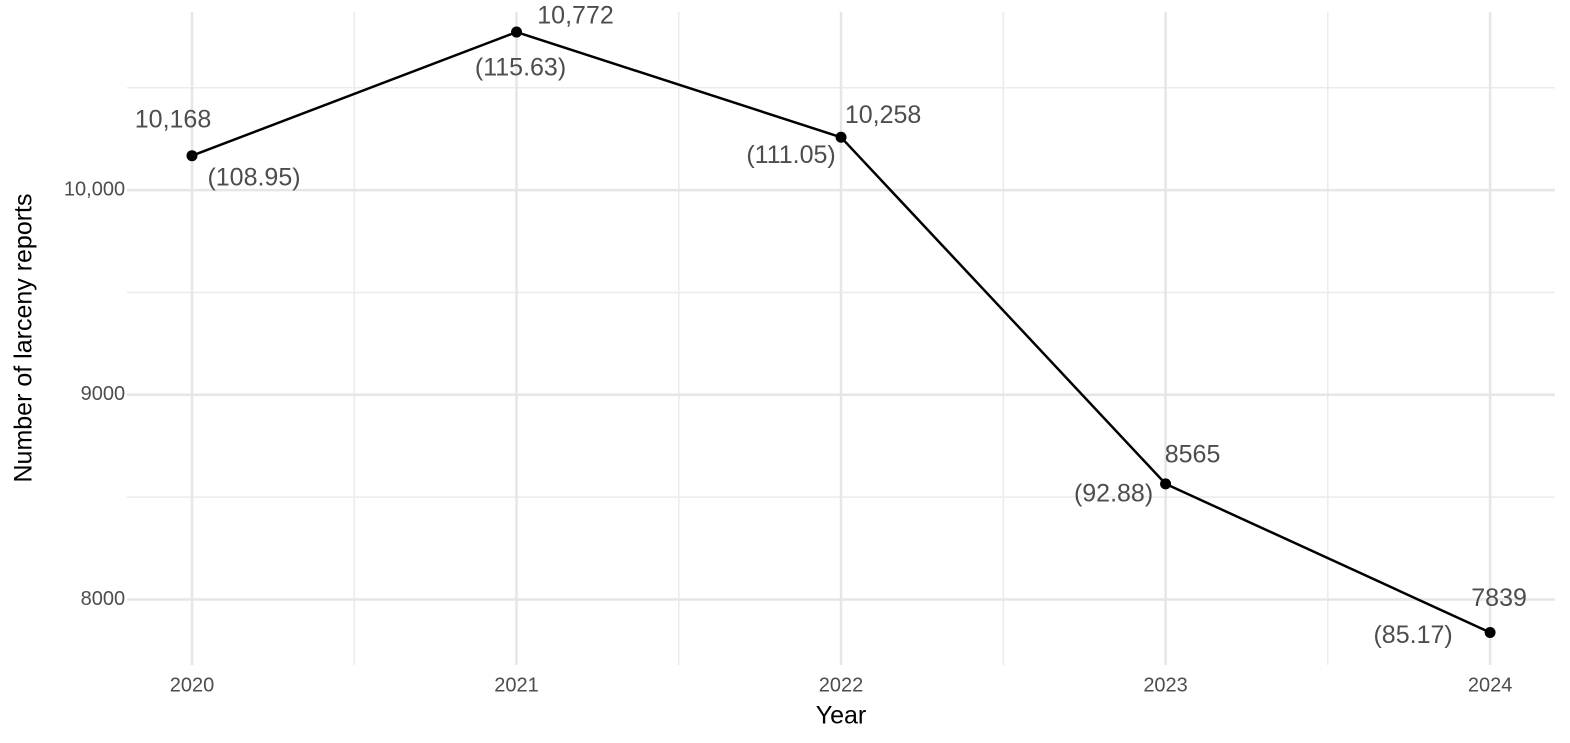 This screenshot has width=1570, height=743. I want to click on x-tick-label: 2020, so click(192, 685).